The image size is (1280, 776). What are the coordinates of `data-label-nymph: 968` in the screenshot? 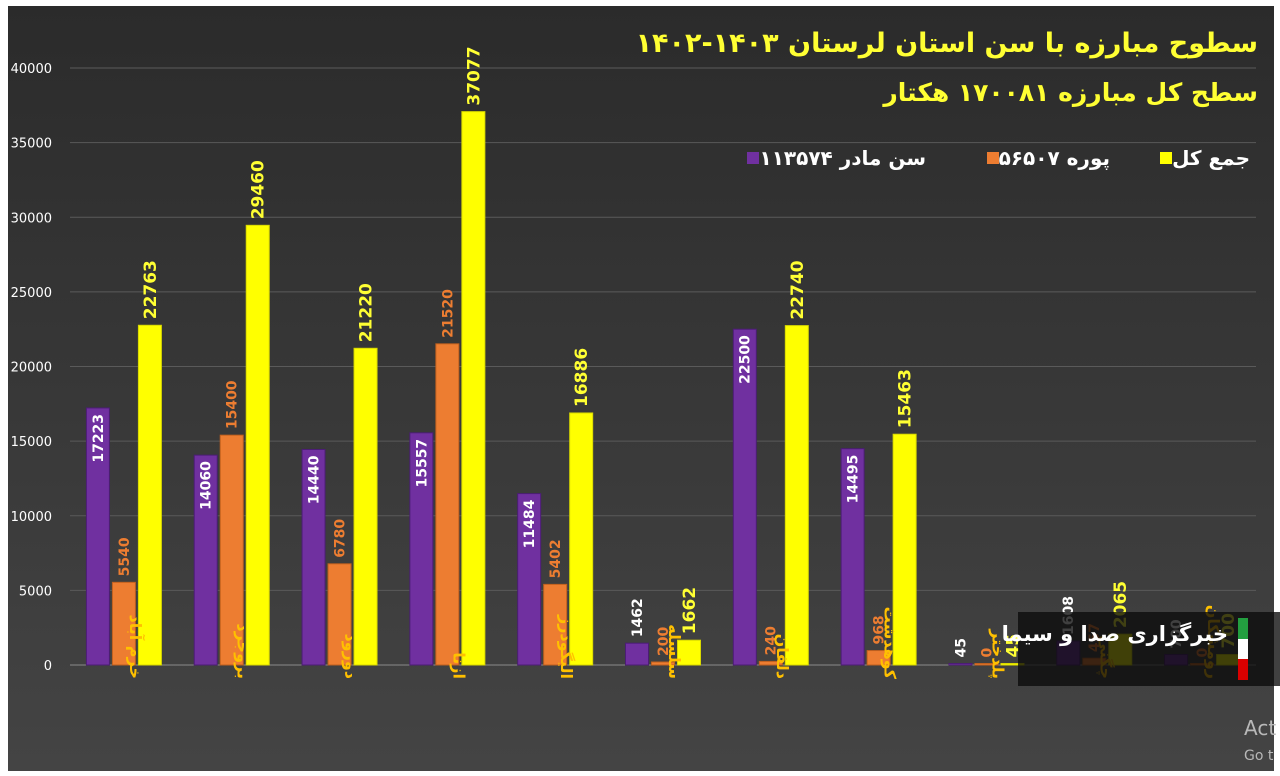 It's located at (880, 629).